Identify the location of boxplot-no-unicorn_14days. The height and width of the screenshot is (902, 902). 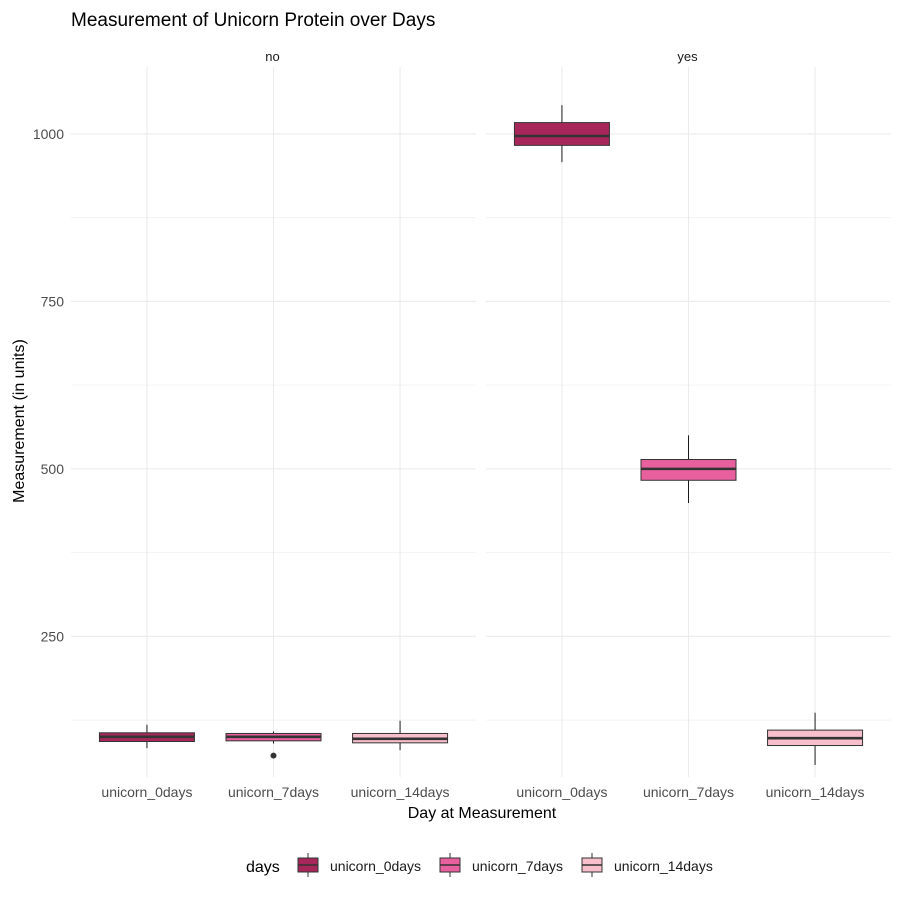
(400, 735).